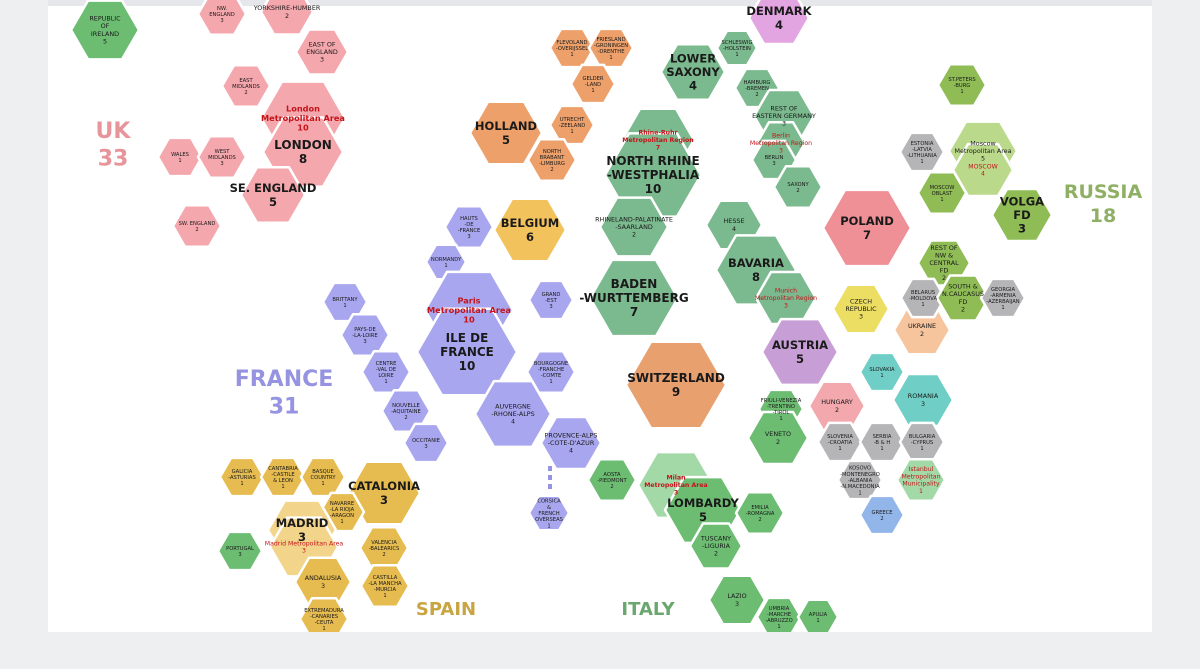  What do you see at coordinates (446, 259) in the screenshot?
I see `region-label-line: NORMANDY` at bounding box center [446, 259].